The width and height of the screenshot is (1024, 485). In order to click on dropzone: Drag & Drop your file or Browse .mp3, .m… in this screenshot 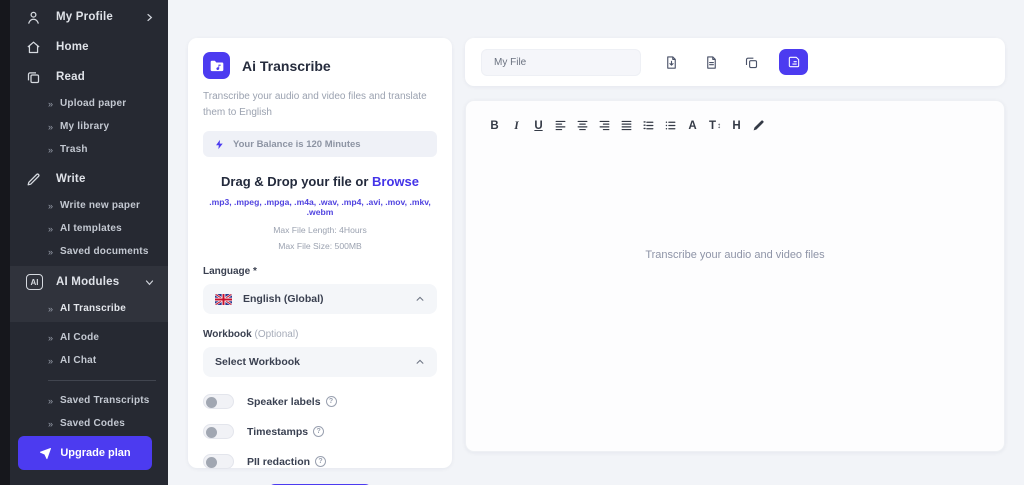, I will do `click(320, 212)`.